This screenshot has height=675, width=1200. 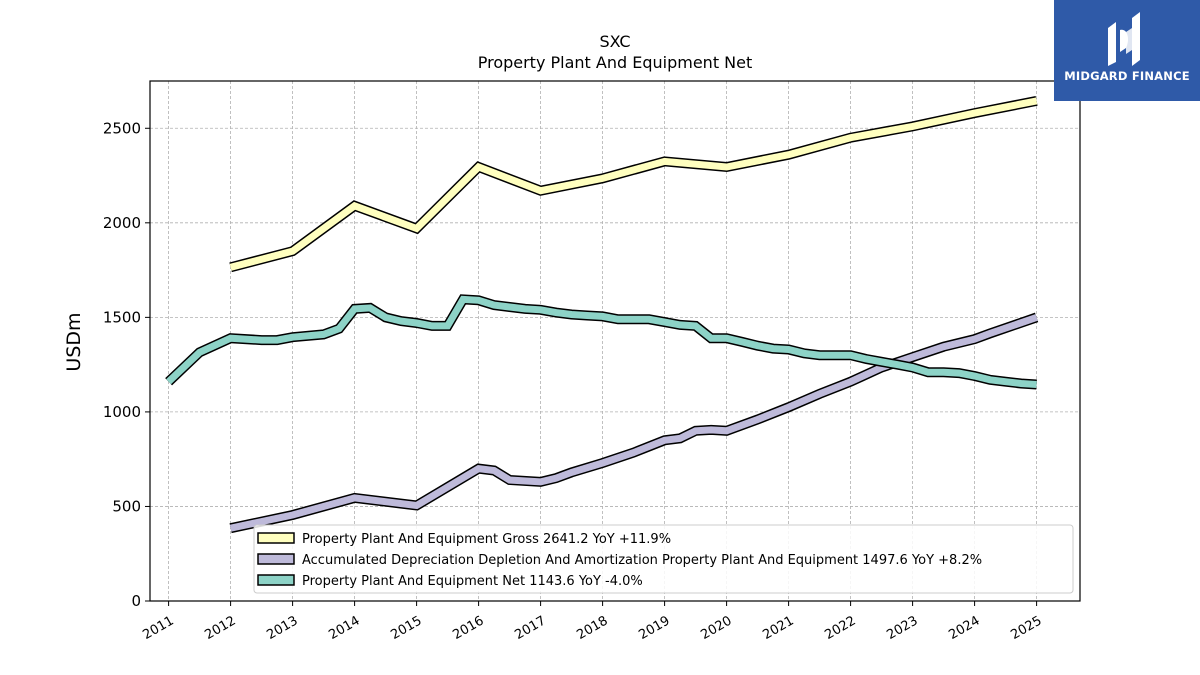 What do you see at coordinates (344, 628) in the screenshot?
I see `x-tick-label: 2014` at bounding box center [344, 628].